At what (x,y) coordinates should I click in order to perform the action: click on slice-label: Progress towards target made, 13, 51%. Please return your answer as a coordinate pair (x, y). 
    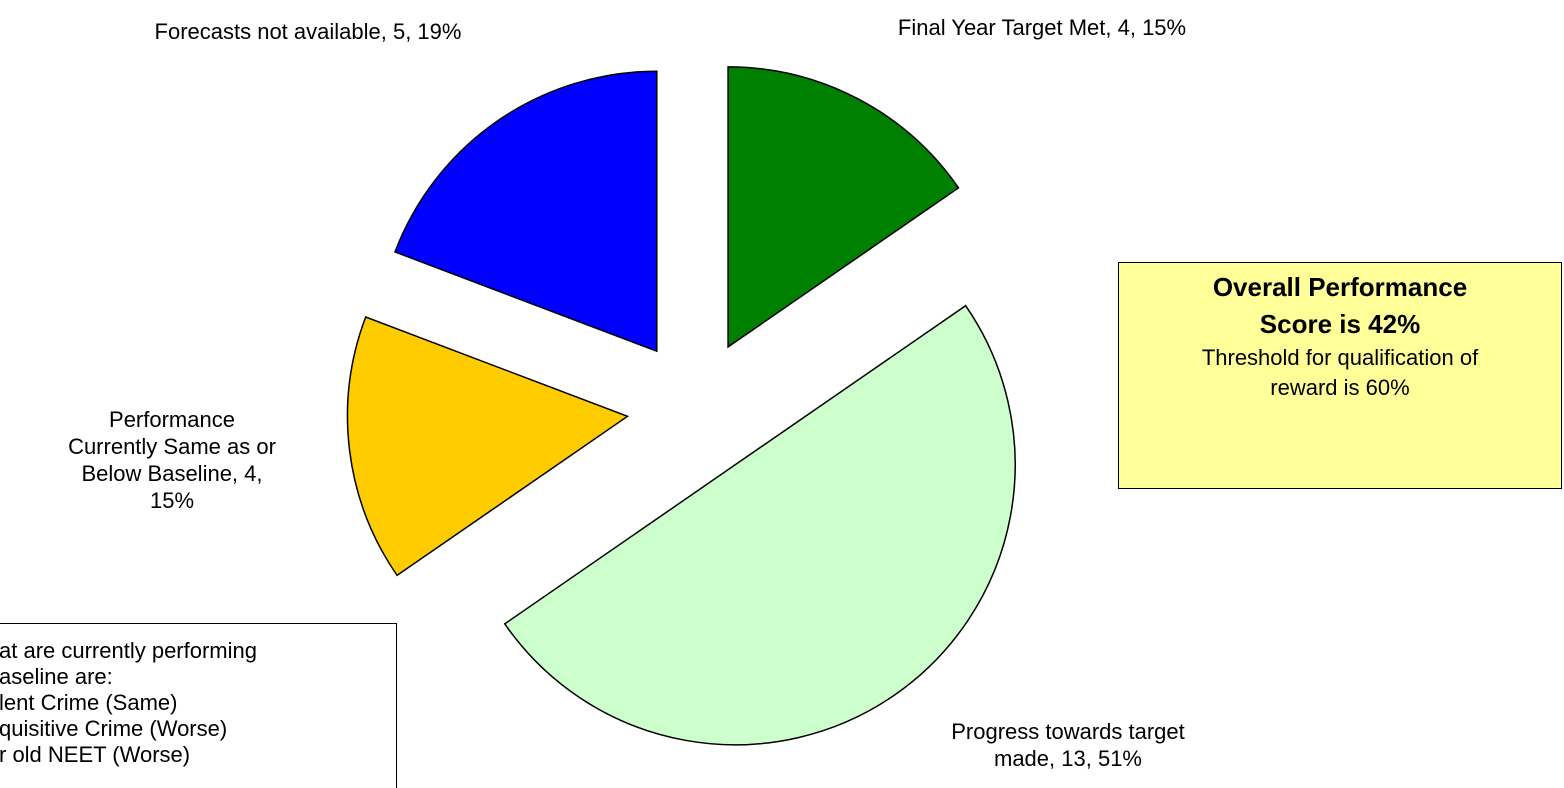
    Looking at the image, I should click on (1068, 745).